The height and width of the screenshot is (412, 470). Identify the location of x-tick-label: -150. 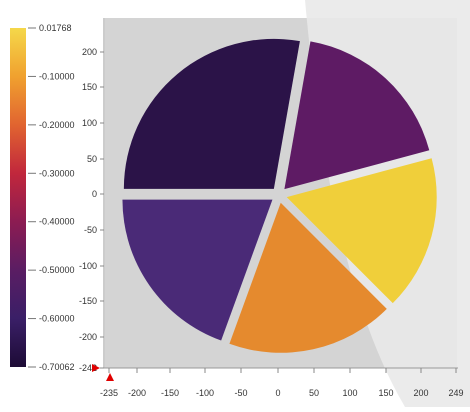
(170, 393).